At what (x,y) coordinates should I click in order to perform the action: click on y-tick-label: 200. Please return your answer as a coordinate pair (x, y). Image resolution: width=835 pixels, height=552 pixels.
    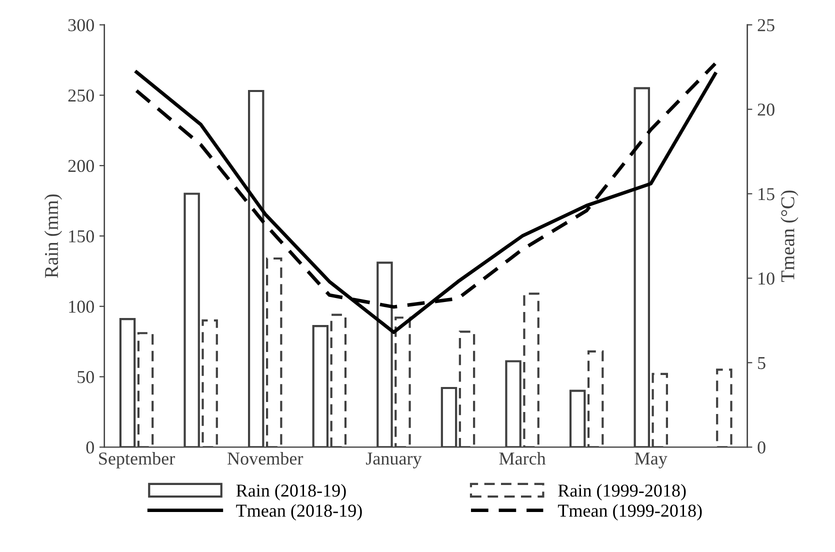
    Looking at the image, I should click on (81, 166).